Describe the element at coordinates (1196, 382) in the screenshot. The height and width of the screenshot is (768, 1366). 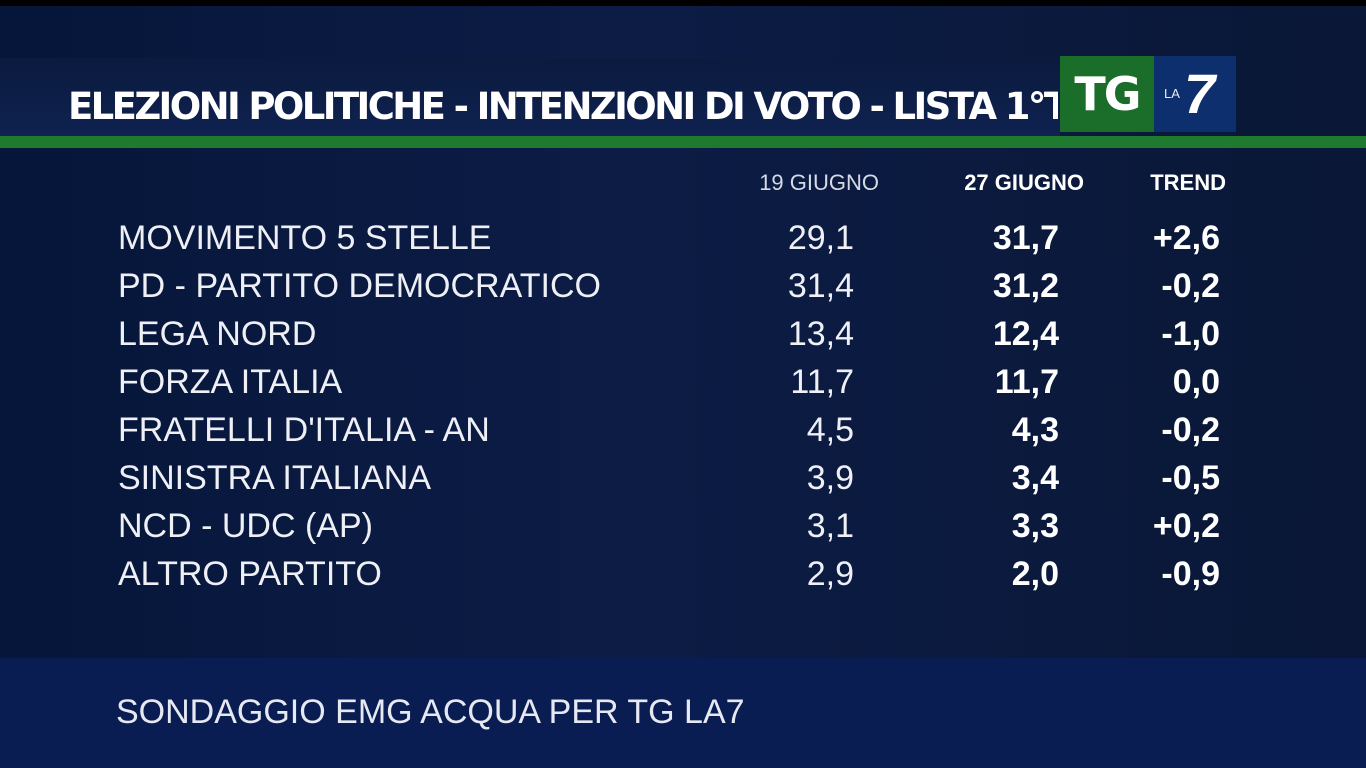
I see `value-trend: 0,0` at that location.